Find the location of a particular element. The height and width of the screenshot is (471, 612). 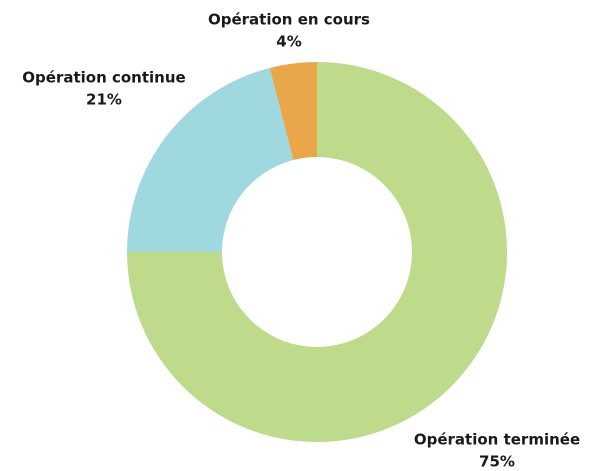

value-label: 21% is located at coordinates (104, 100).